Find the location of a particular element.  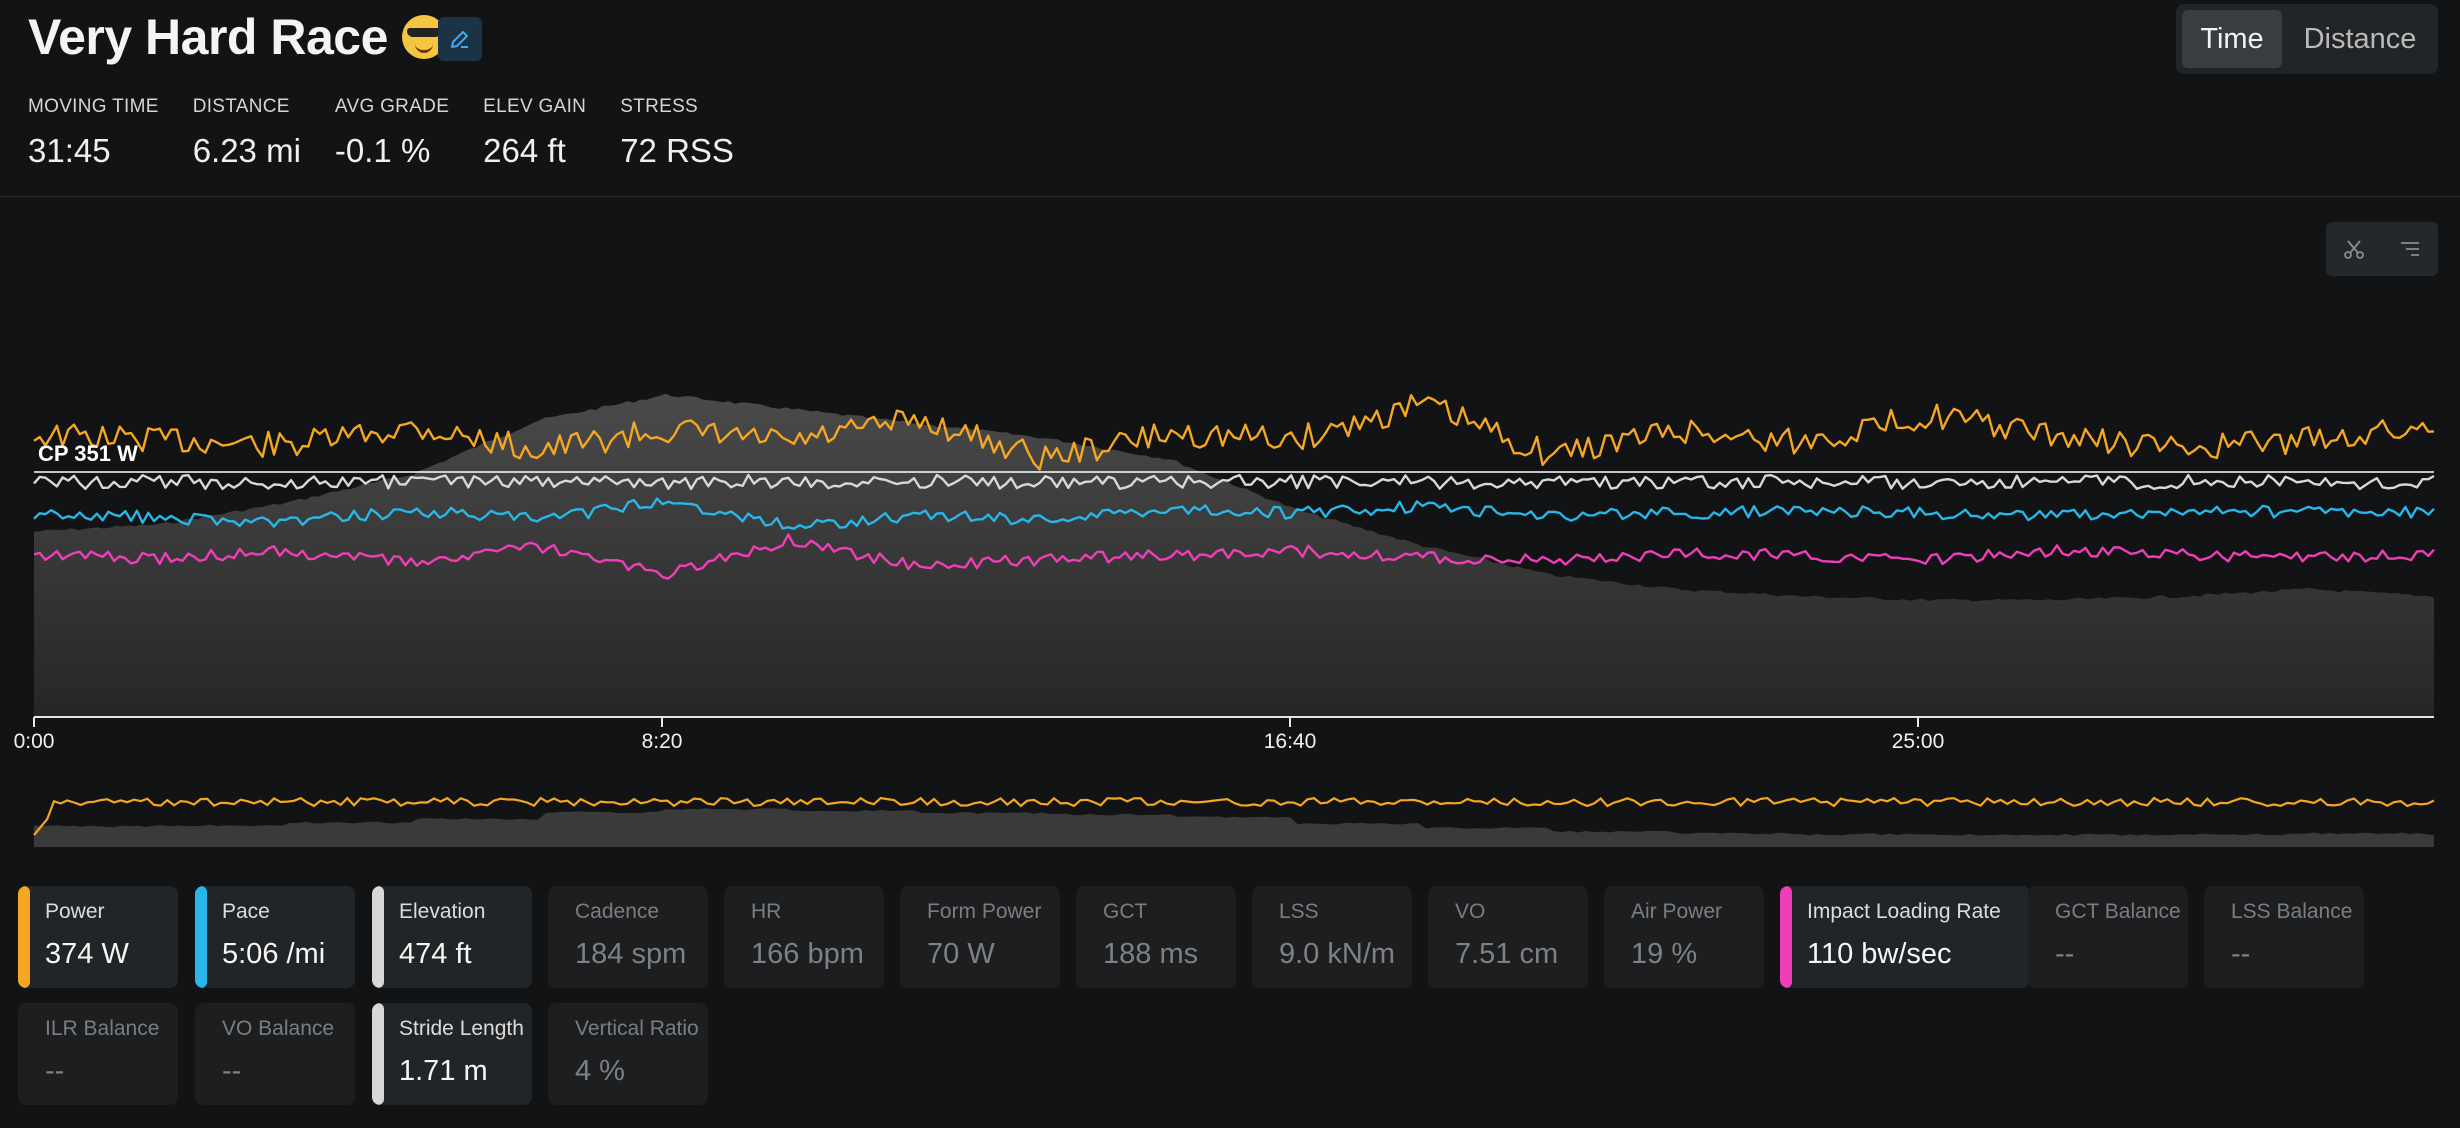

metric-value: 110 bw/sec is located at coordinates (1879, 954).